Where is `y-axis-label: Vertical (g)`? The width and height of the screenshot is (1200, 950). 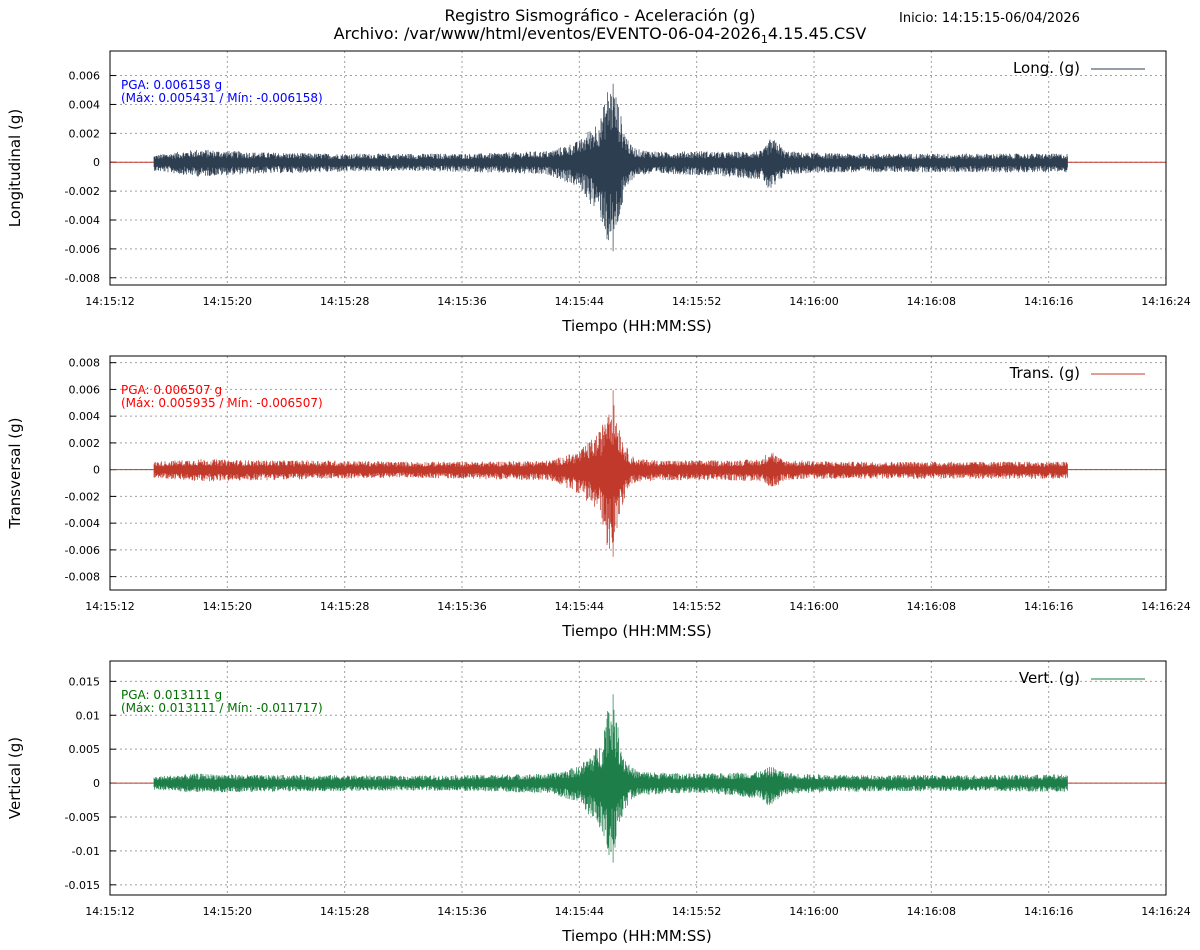
y-axis-label: Vertical (g) is located at coordinates (15, 778).